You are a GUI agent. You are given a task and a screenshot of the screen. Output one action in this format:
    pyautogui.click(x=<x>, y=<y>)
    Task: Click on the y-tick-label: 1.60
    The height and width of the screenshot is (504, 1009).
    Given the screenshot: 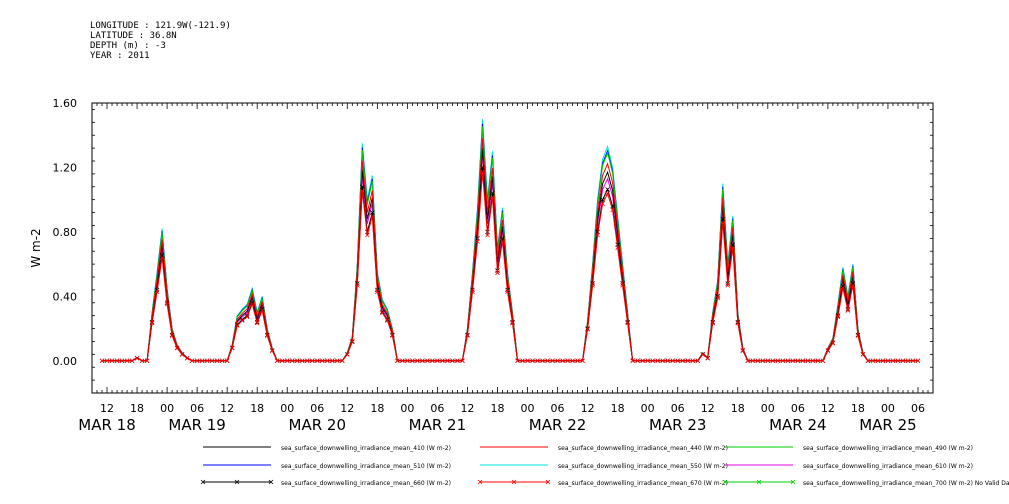 What is the action you would take?
    pyautogui.click(x=65, y=103)
    